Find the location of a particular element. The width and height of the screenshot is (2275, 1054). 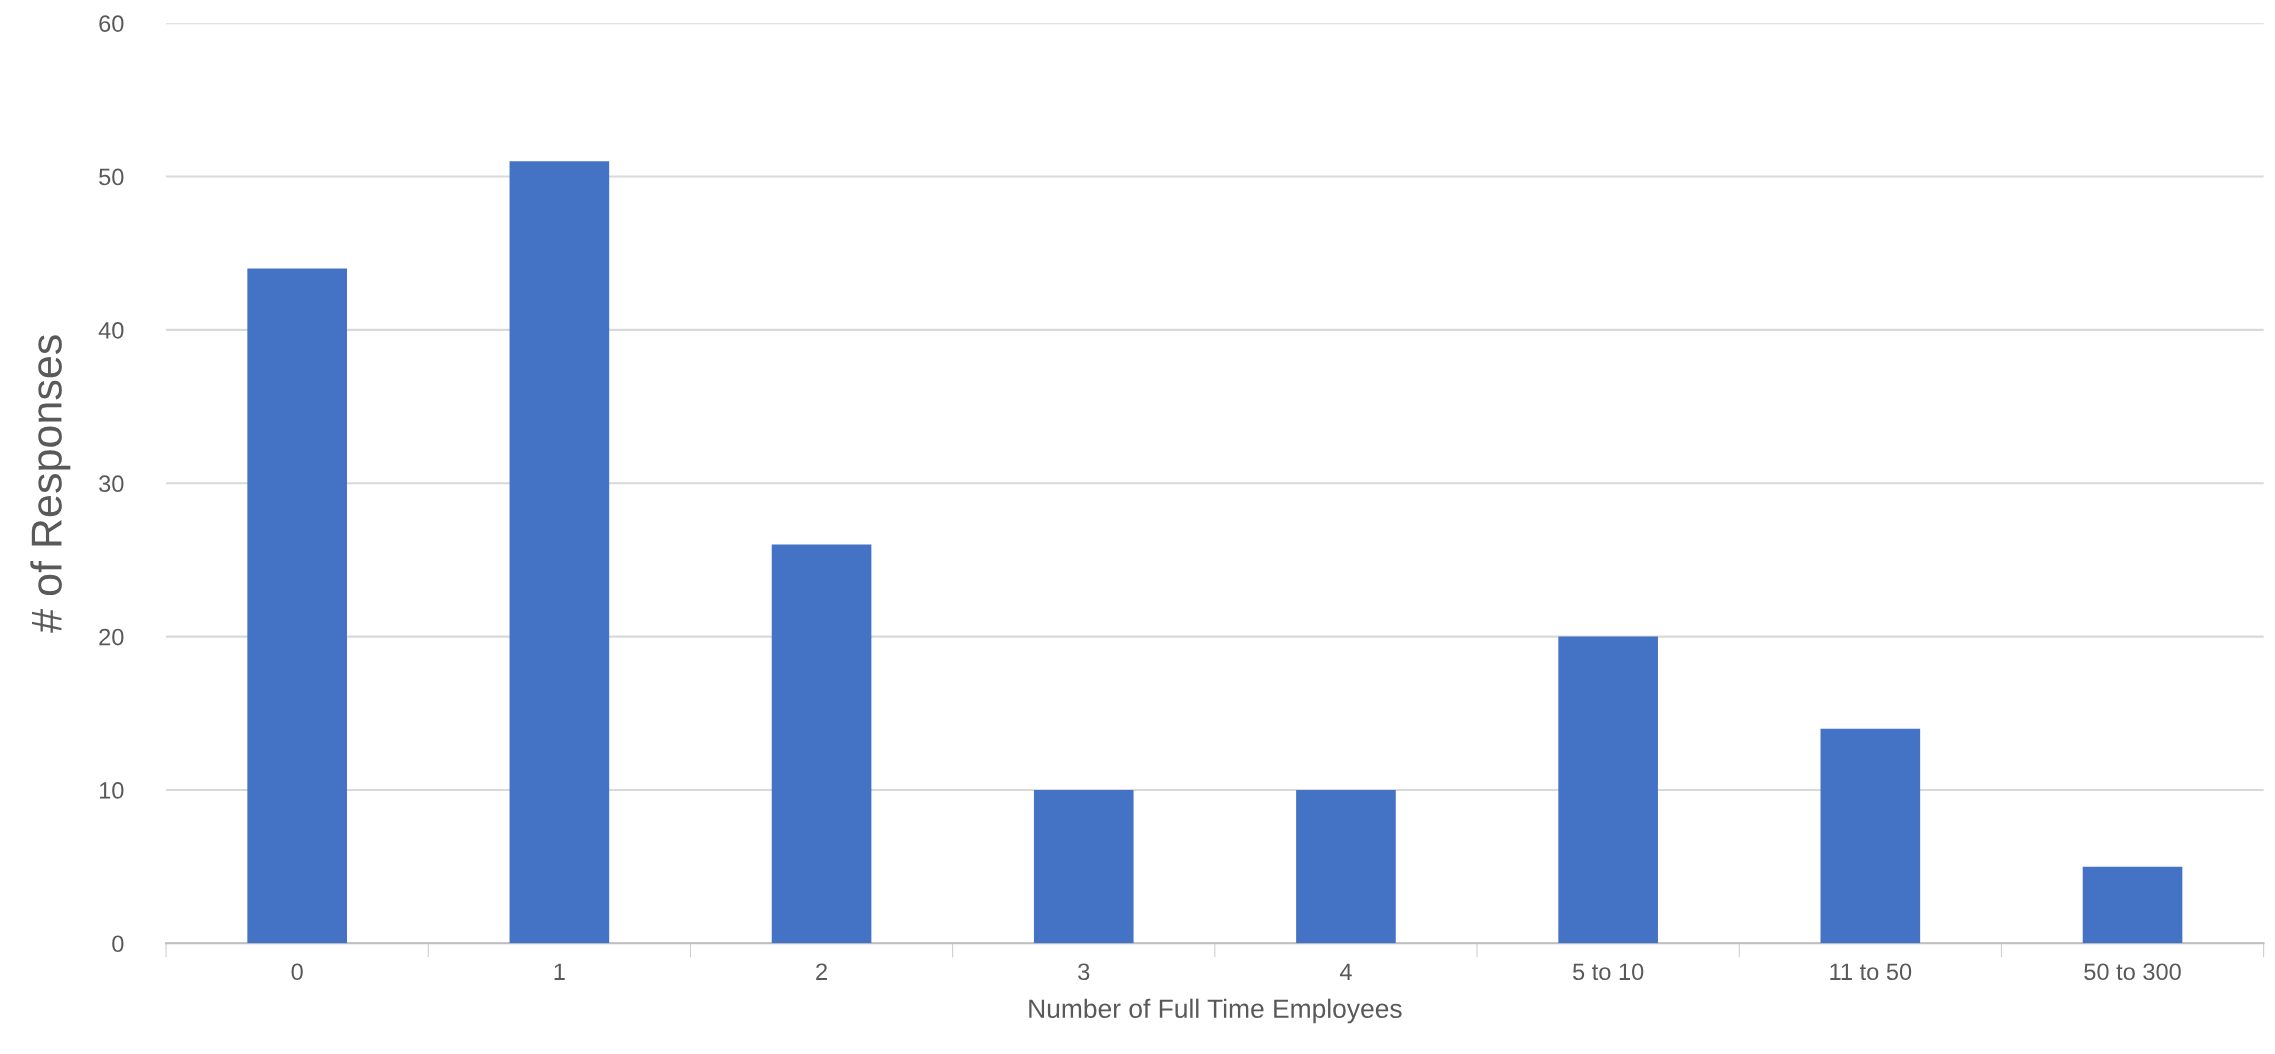

y-tick-label: 20 is located at coordinates (111, 637).